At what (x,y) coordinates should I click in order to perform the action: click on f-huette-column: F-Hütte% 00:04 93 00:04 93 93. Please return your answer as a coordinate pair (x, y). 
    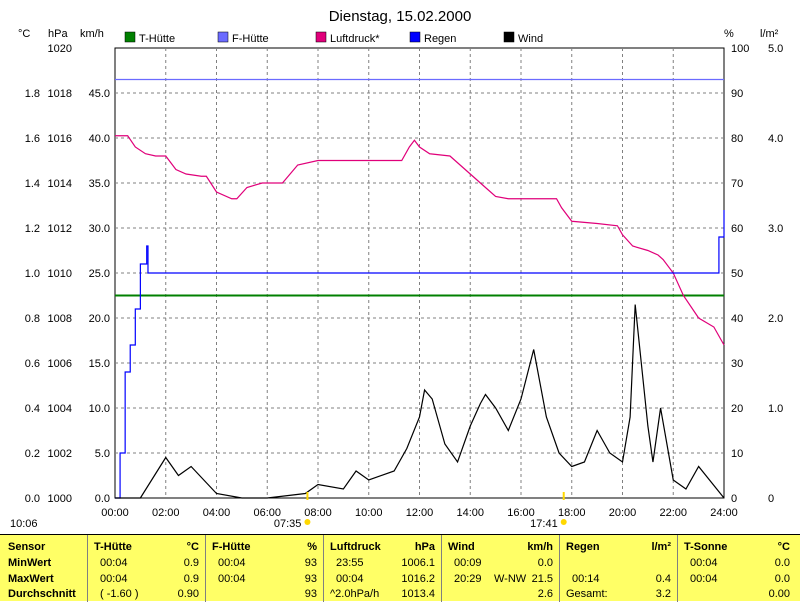
    Looking at the image, I should click on (265, 568).